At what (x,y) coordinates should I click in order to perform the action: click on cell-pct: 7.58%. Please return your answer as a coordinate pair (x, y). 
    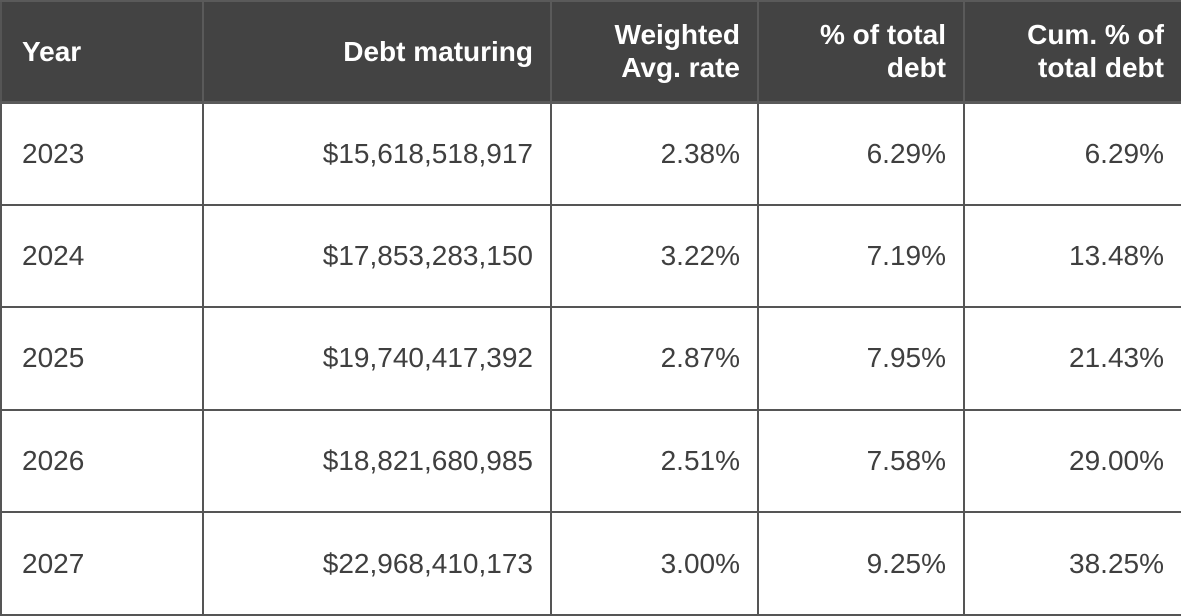
    Looking at the image, I should click on (861, 461).